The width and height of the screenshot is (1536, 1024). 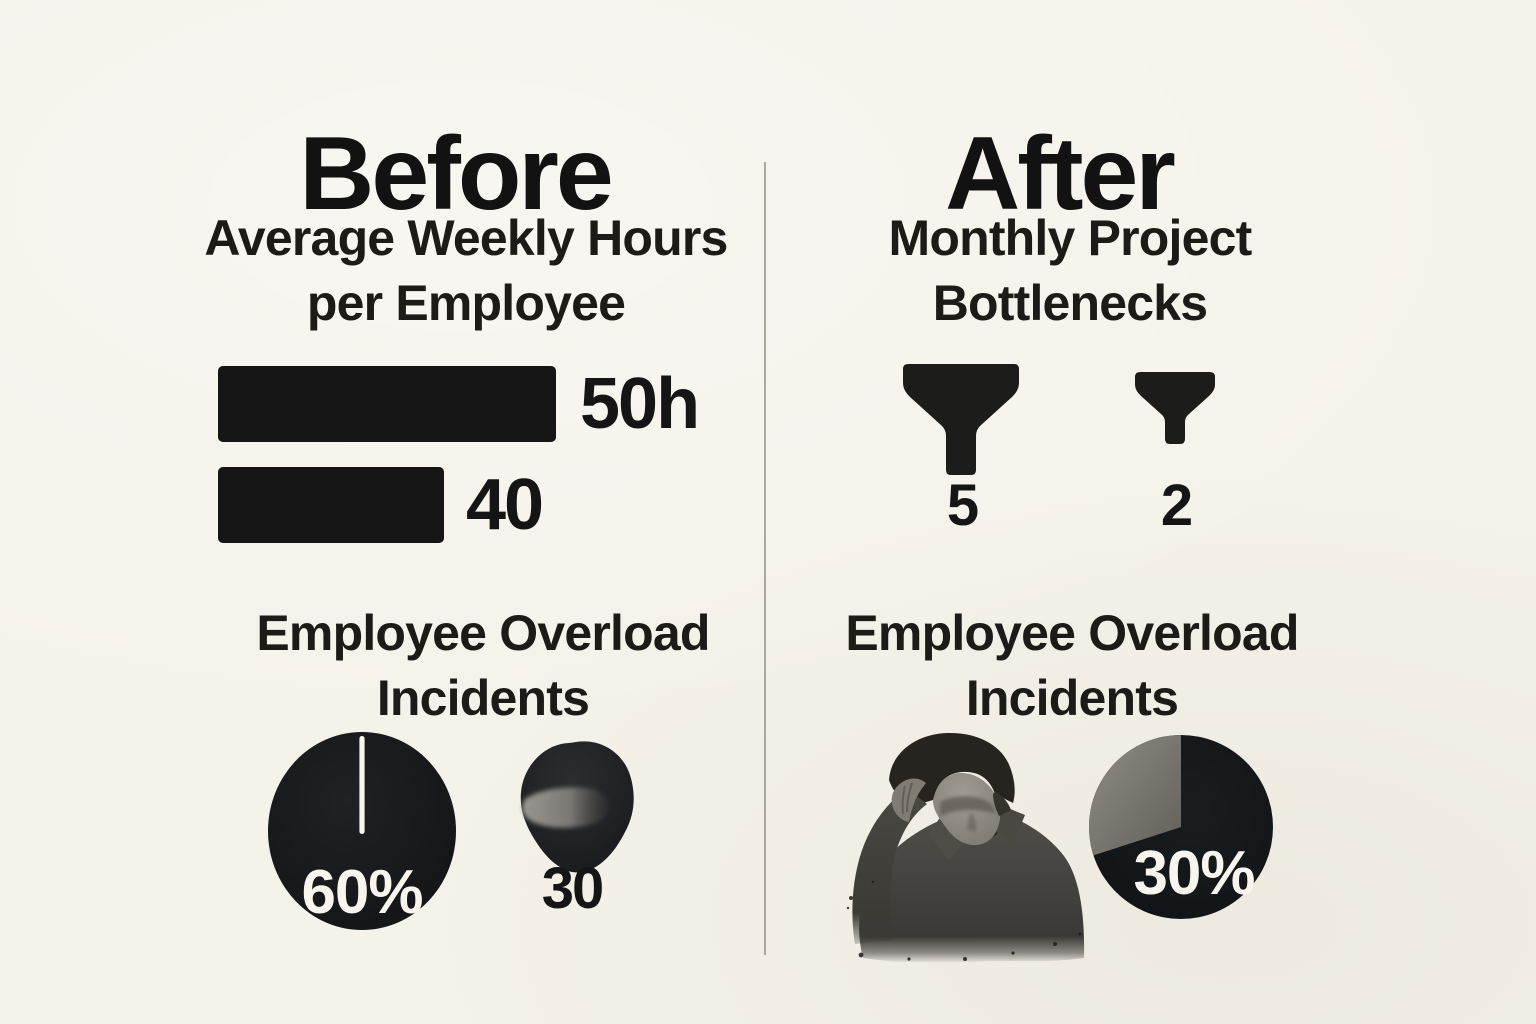 What do you see at coordinates (907, 798) in the screenshot?
I see `person-finger-lines` at bounding box center [907, 798].